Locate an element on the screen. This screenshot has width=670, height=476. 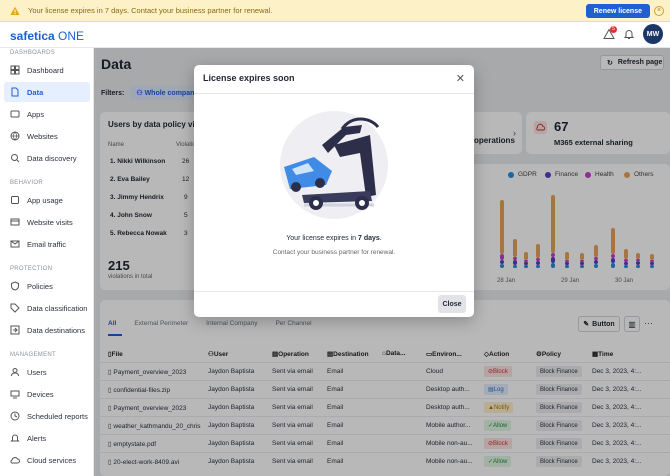
sidebar-item-users: Users is located at coordinates (47, 372).